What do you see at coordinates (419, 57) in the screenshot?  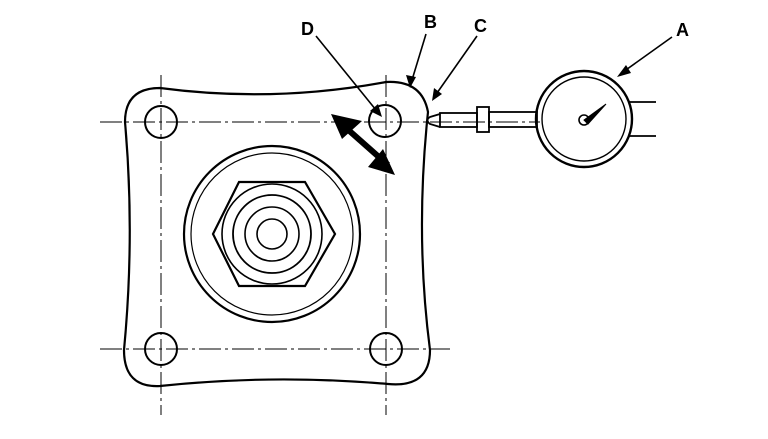 I see `leader-line-b` at bounding box center [419, 57].